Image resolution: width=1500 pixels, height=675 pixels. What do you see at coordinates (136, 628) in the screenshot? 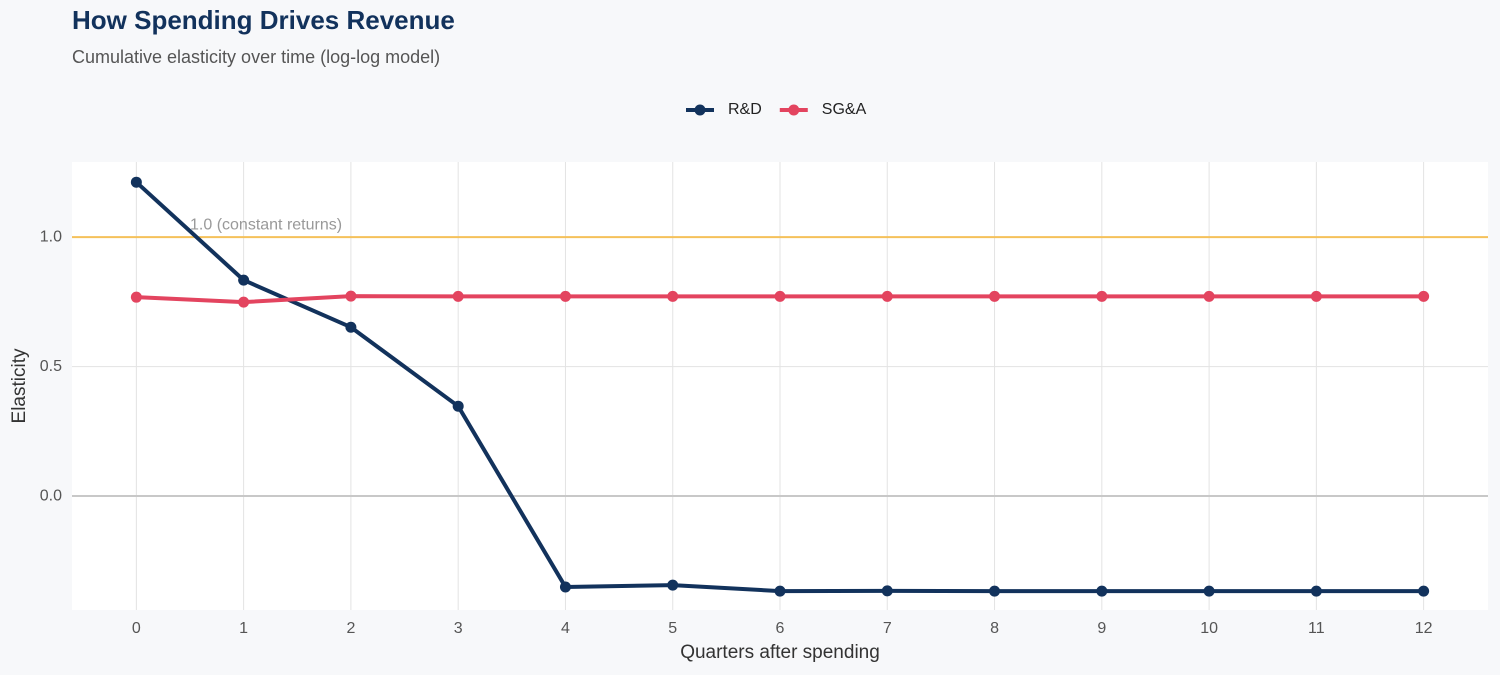
I see `x-tick-label: 0` at bounding box center [136, 628].